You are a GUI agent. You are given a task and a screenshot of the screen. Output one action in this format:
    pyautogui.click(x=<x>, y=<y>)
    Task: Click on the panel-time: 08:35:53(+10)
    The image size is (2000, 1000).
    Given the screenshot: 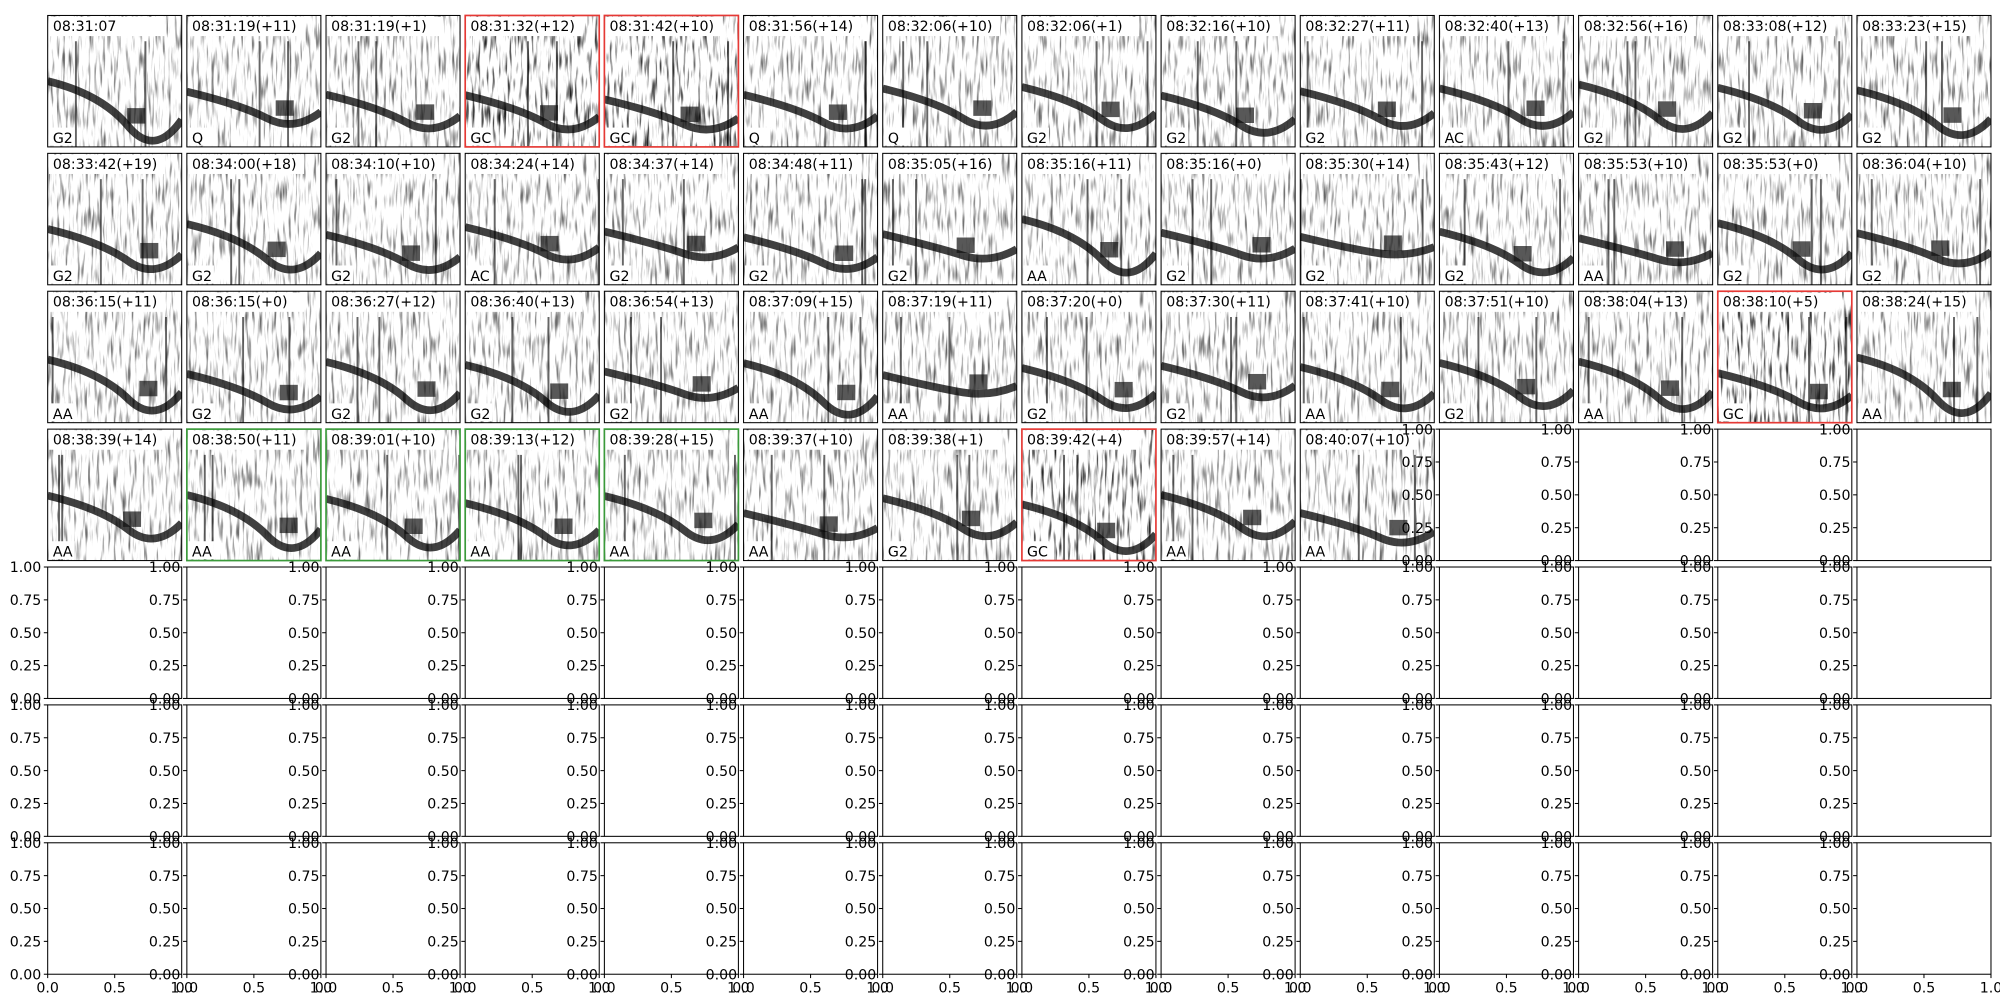 What is the action you would take?
    pyautogui.click(x=1636, y=165)
    